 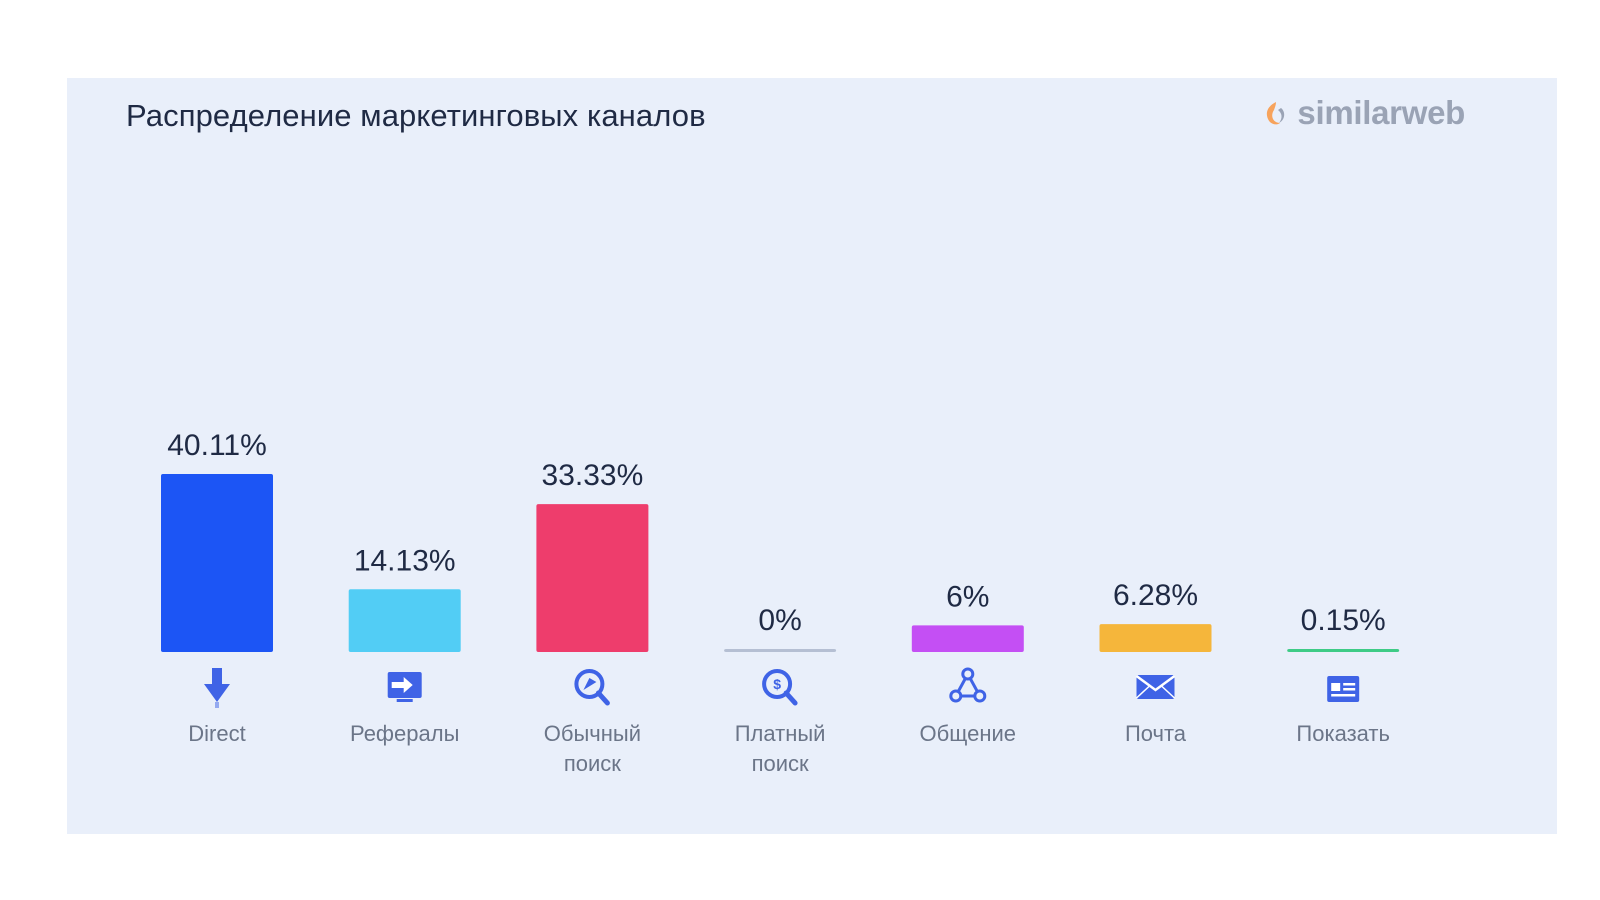 I want to click on display-ad-icon, so click(x=1343, y=689).